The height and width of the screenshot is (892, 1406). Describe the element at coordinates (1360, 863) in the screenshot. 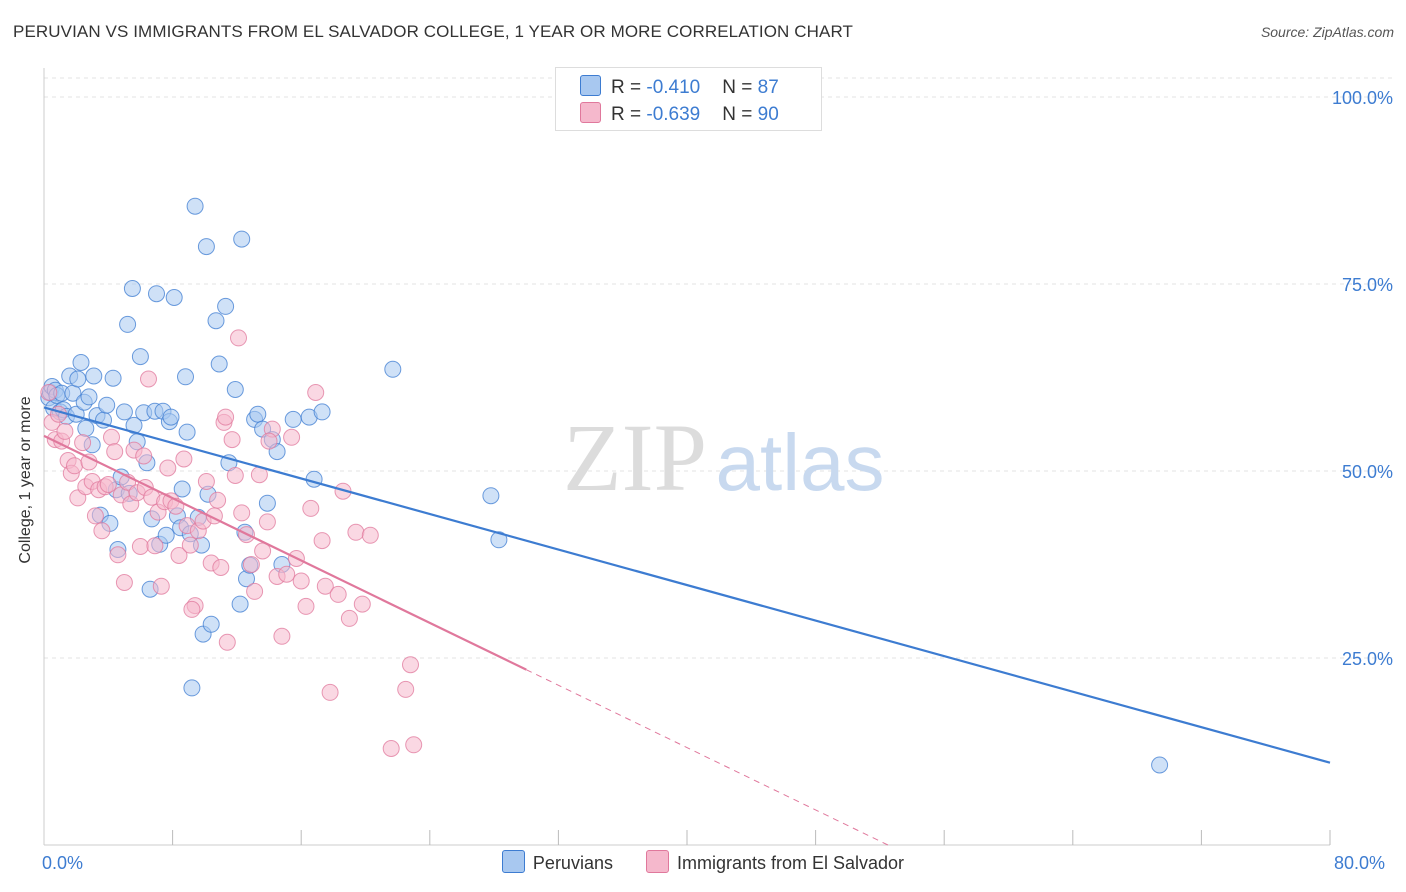

I see `x-tick-label-max: 80.0%` at that location.